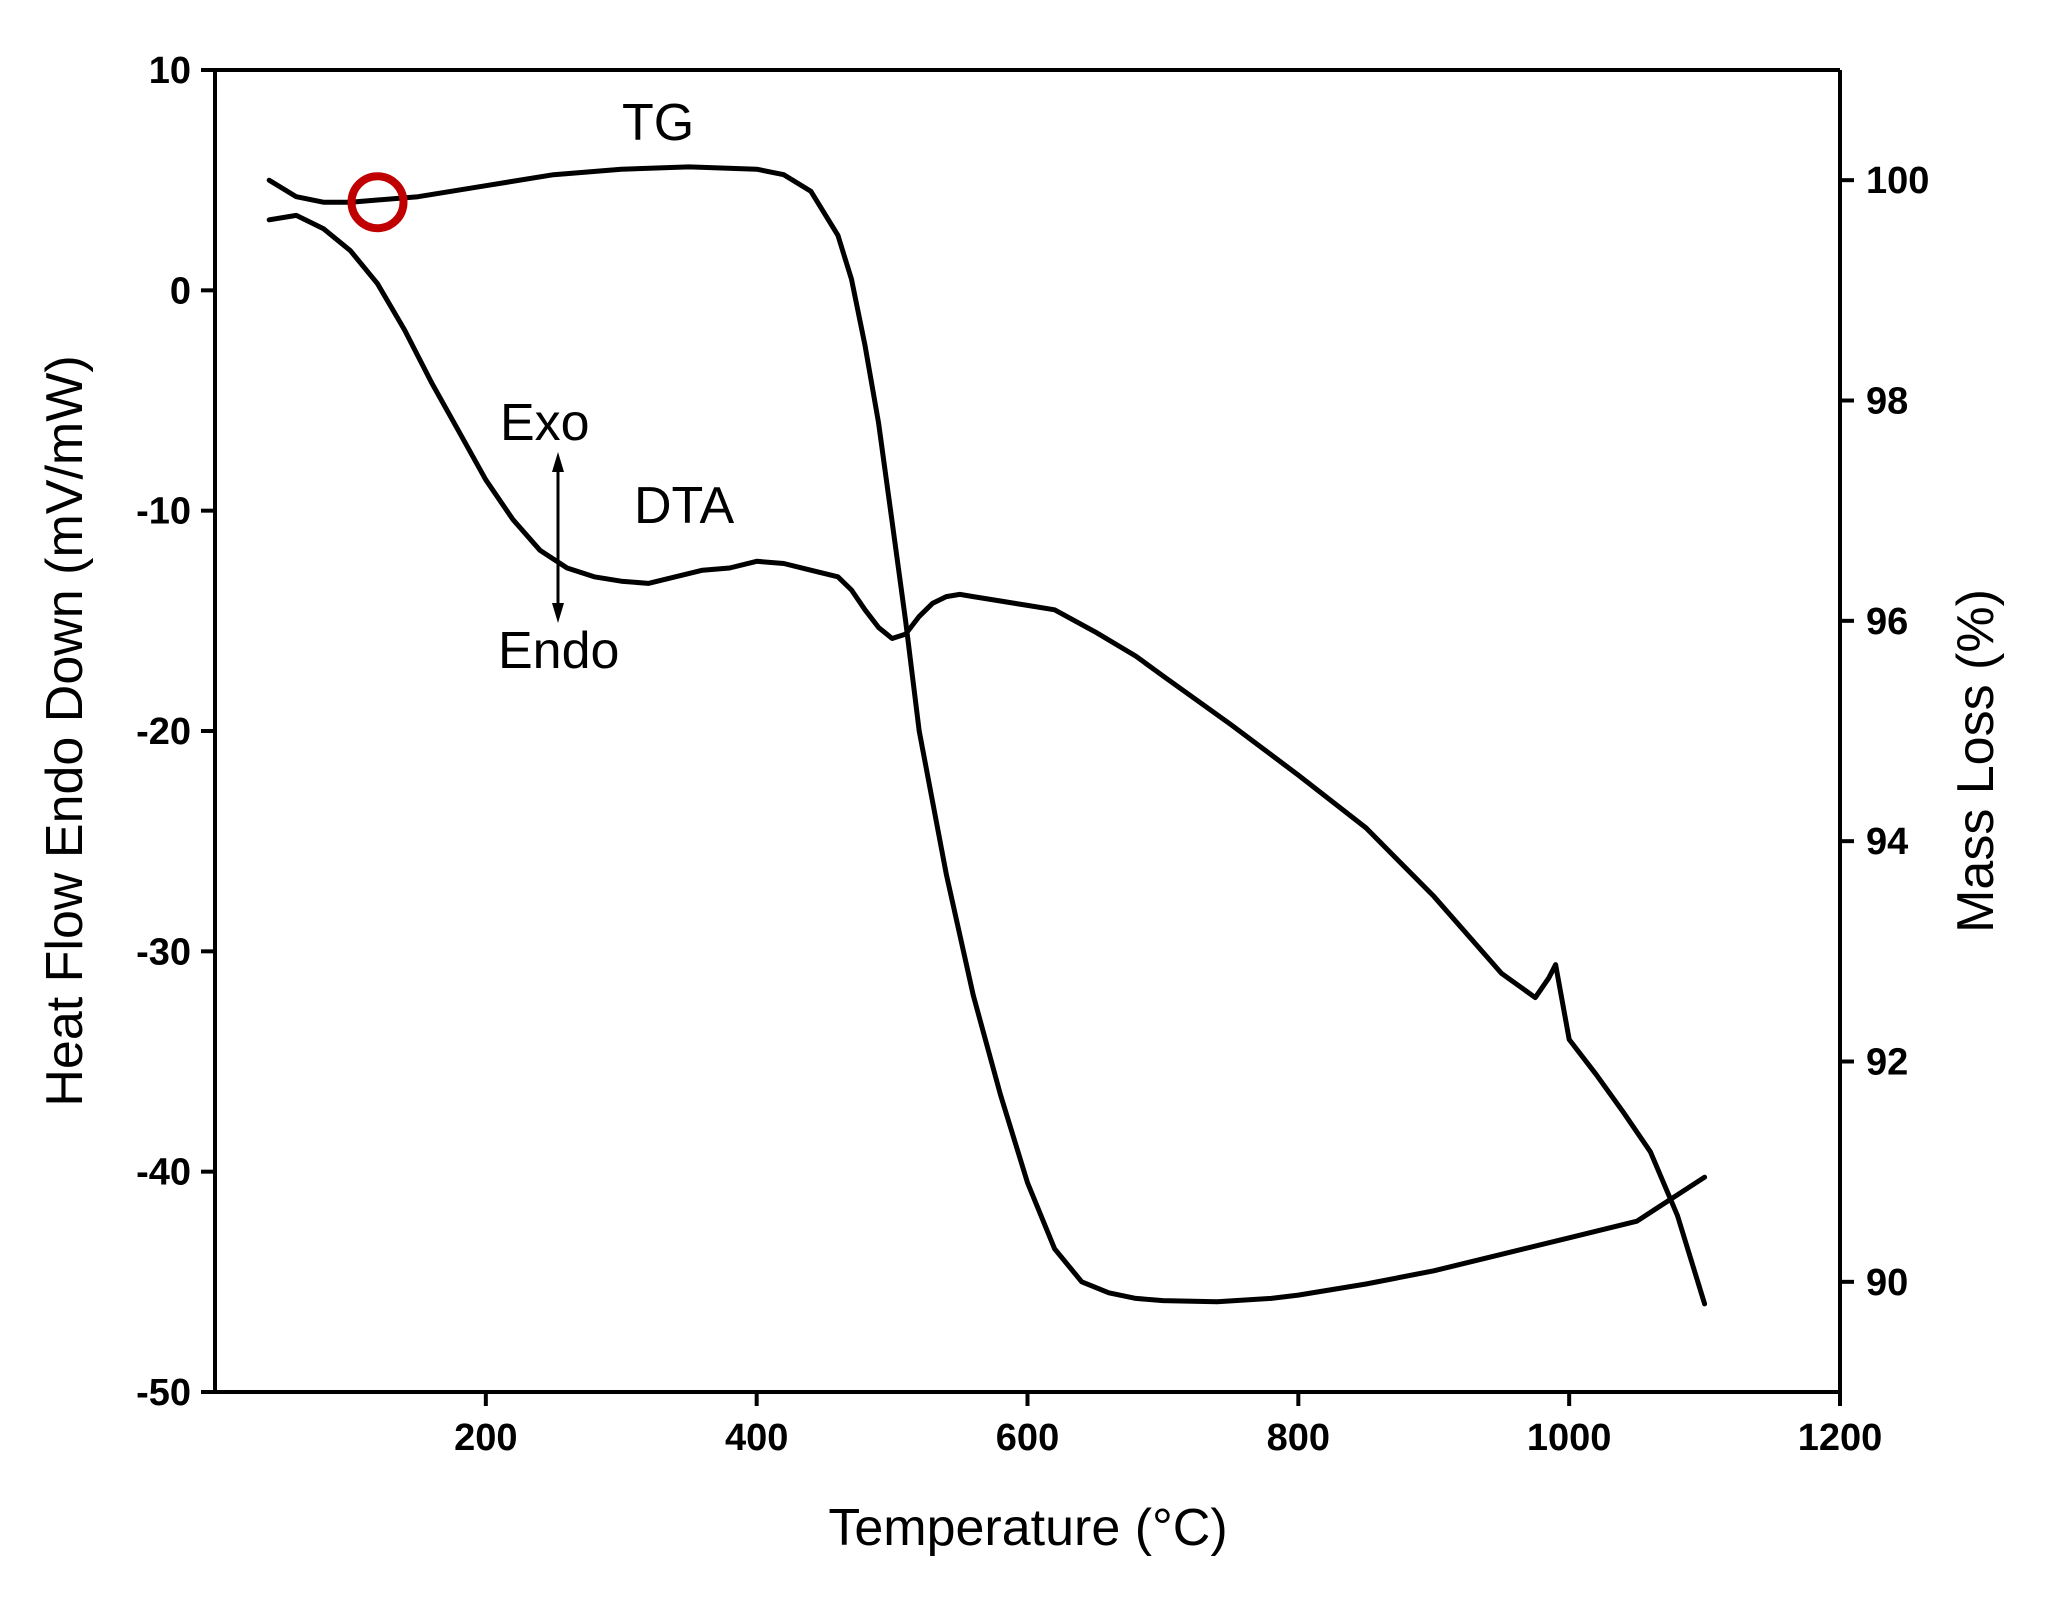 The width and height of the screenshot is (2047, 1606). What do you see at coordinates (1887, 1063) in the screenshot?
I see `right-tick-label: 92` at bounding box center [1887, 1063].